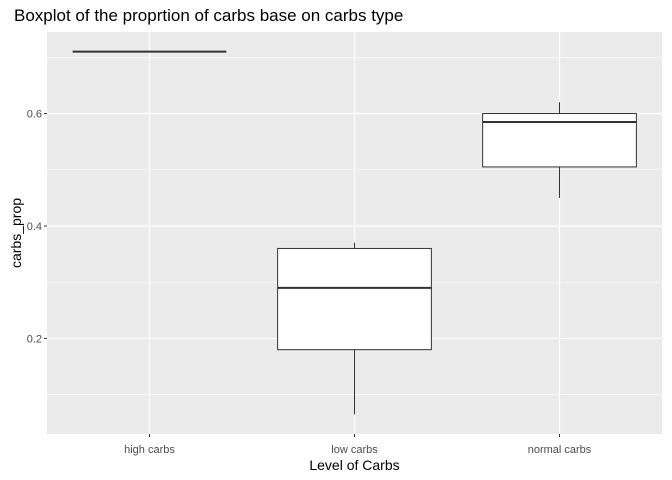  What do you see at coordinates (34, 227) in the screenshot?
I see `y-tick-label: 0.4` at bounding box center [34, 227].